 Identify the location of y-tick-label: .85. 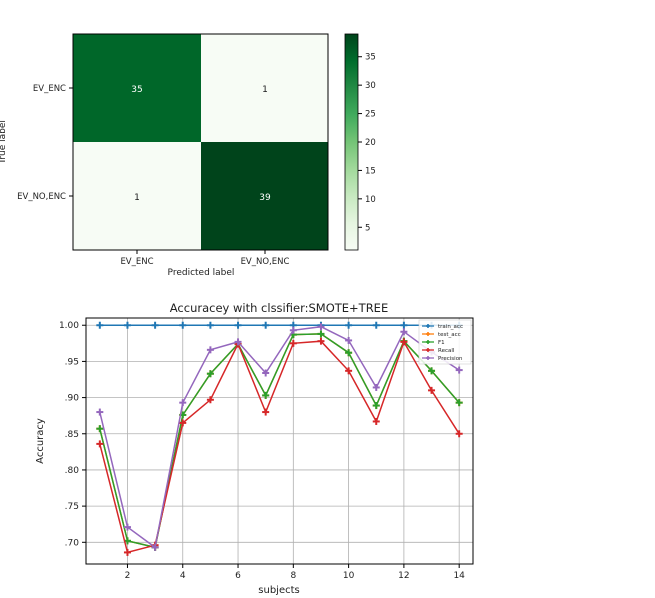
(72, 435).